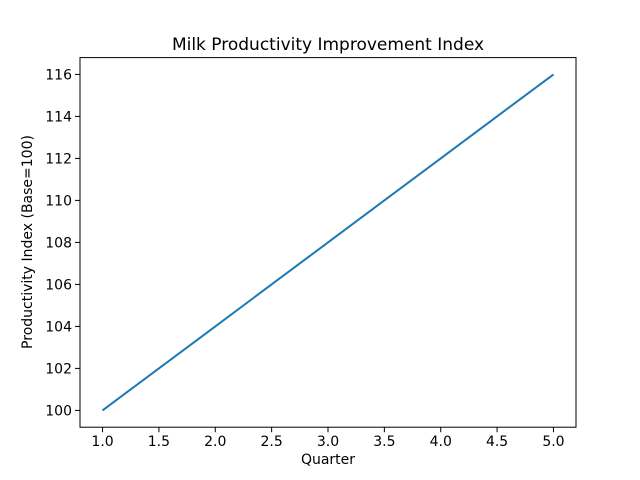  What do you see at coordinates (58, 327) in the screenshot?
I see `y-tick-label: 104` at bounding box center [58, 327].